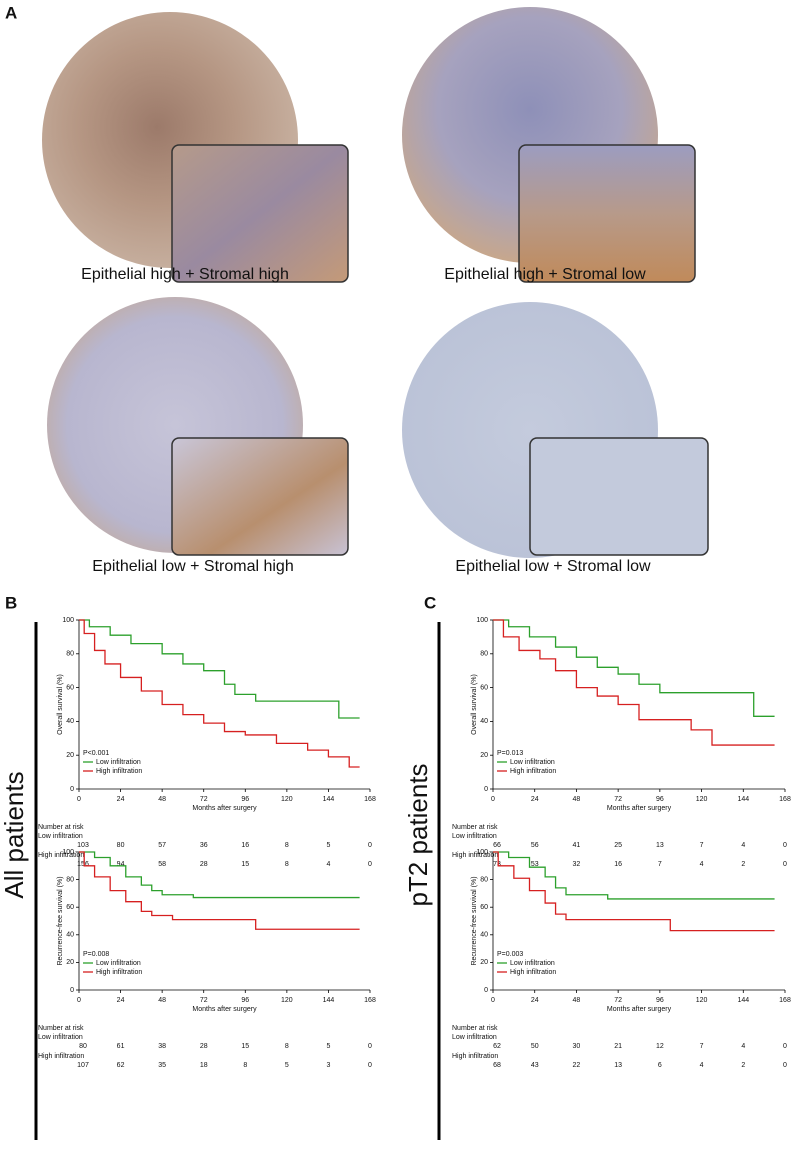 The width and height of the screenshot is (800, 1151). Describe the element at coordinates (245, 1000) in the screenshot. I see `x-tick-label: 96` at that location.